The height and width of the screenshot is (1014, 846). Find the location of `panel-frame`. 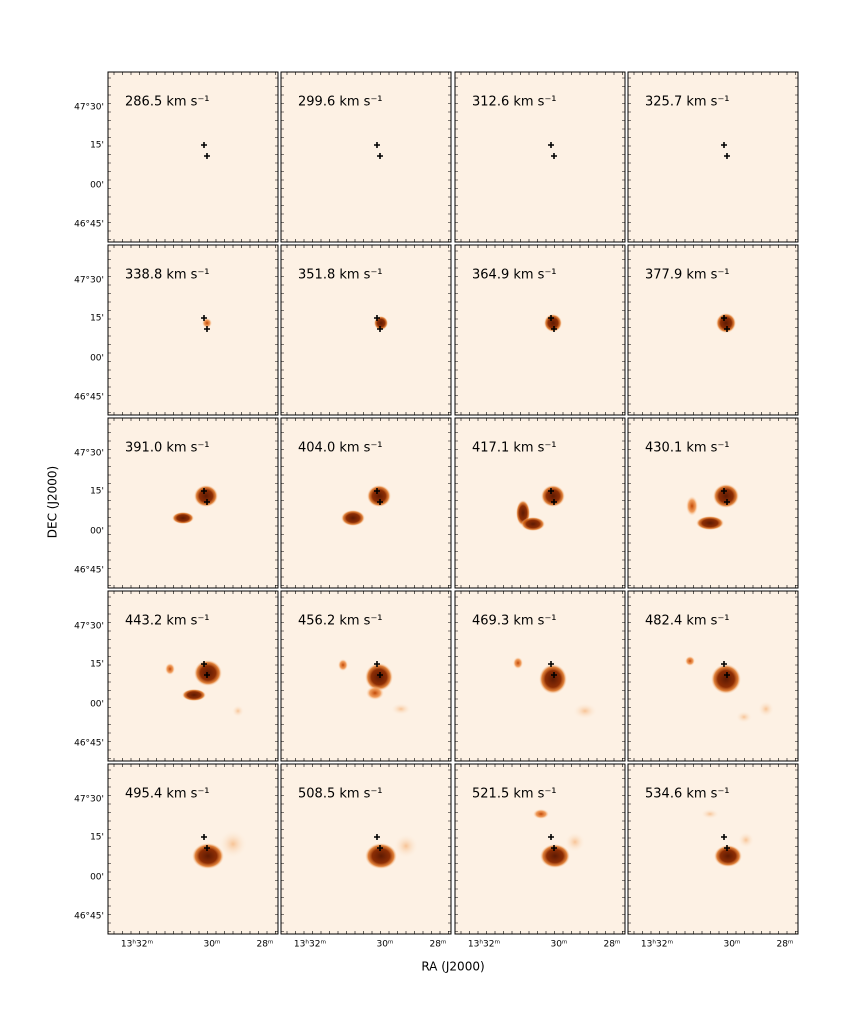

panel-frame is located at coordinates (713, 157).